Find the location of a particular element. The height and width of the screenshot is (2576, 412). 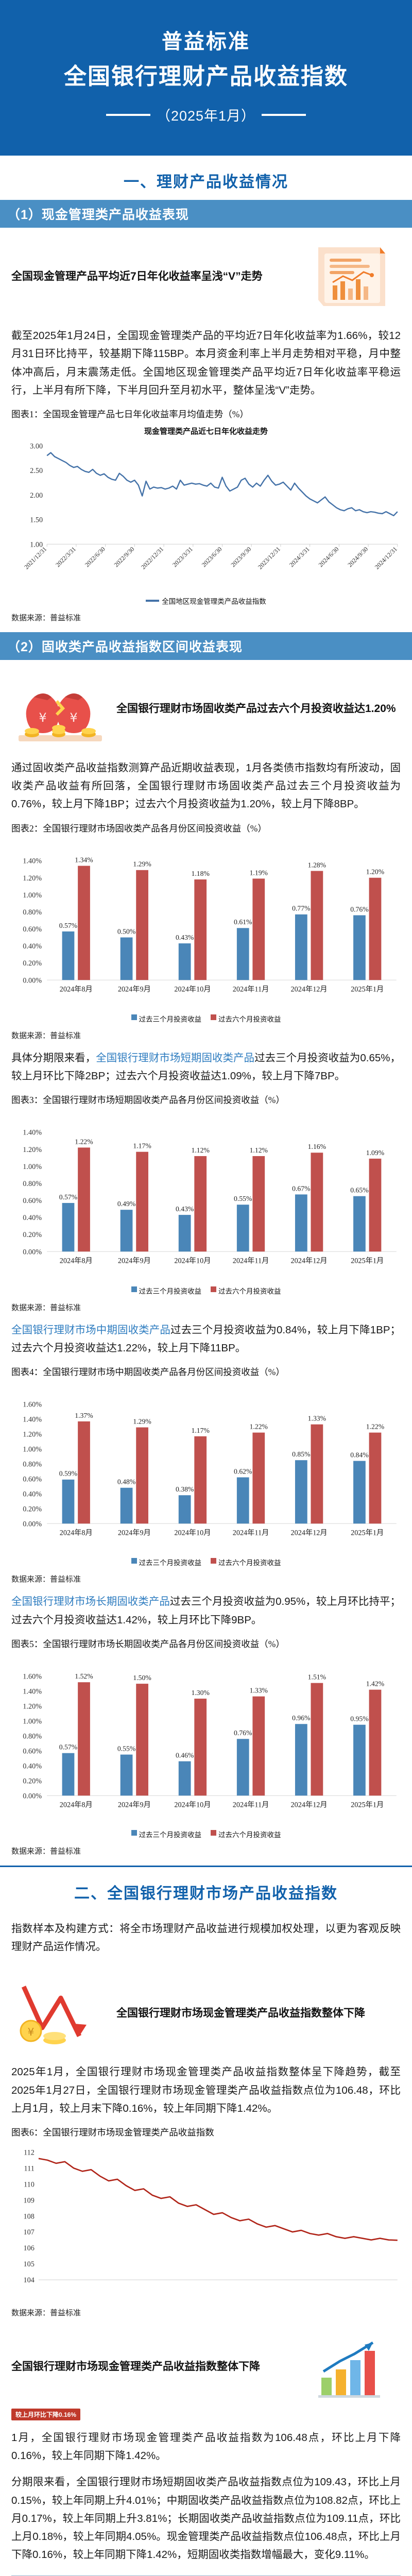

svg-text: 0.65% is located at coordinates (359, 1190).